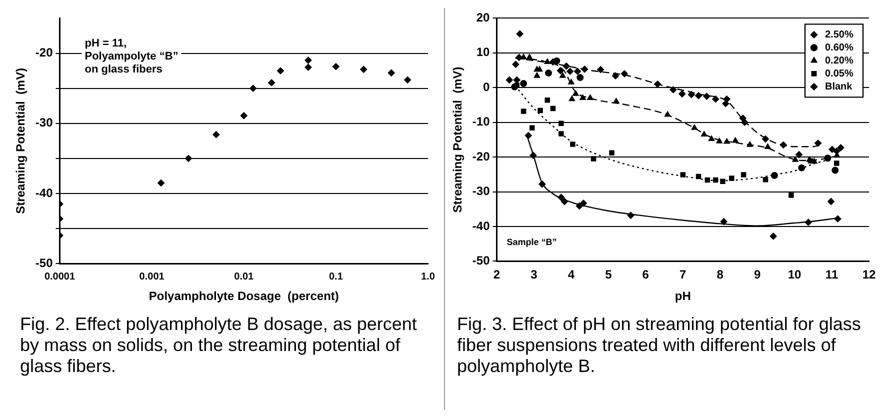 This screenshot has width=888, height=418. Describe the element at coordinates (646, 275) in the screenshot. I see `x-tick-label: 6` at that location.